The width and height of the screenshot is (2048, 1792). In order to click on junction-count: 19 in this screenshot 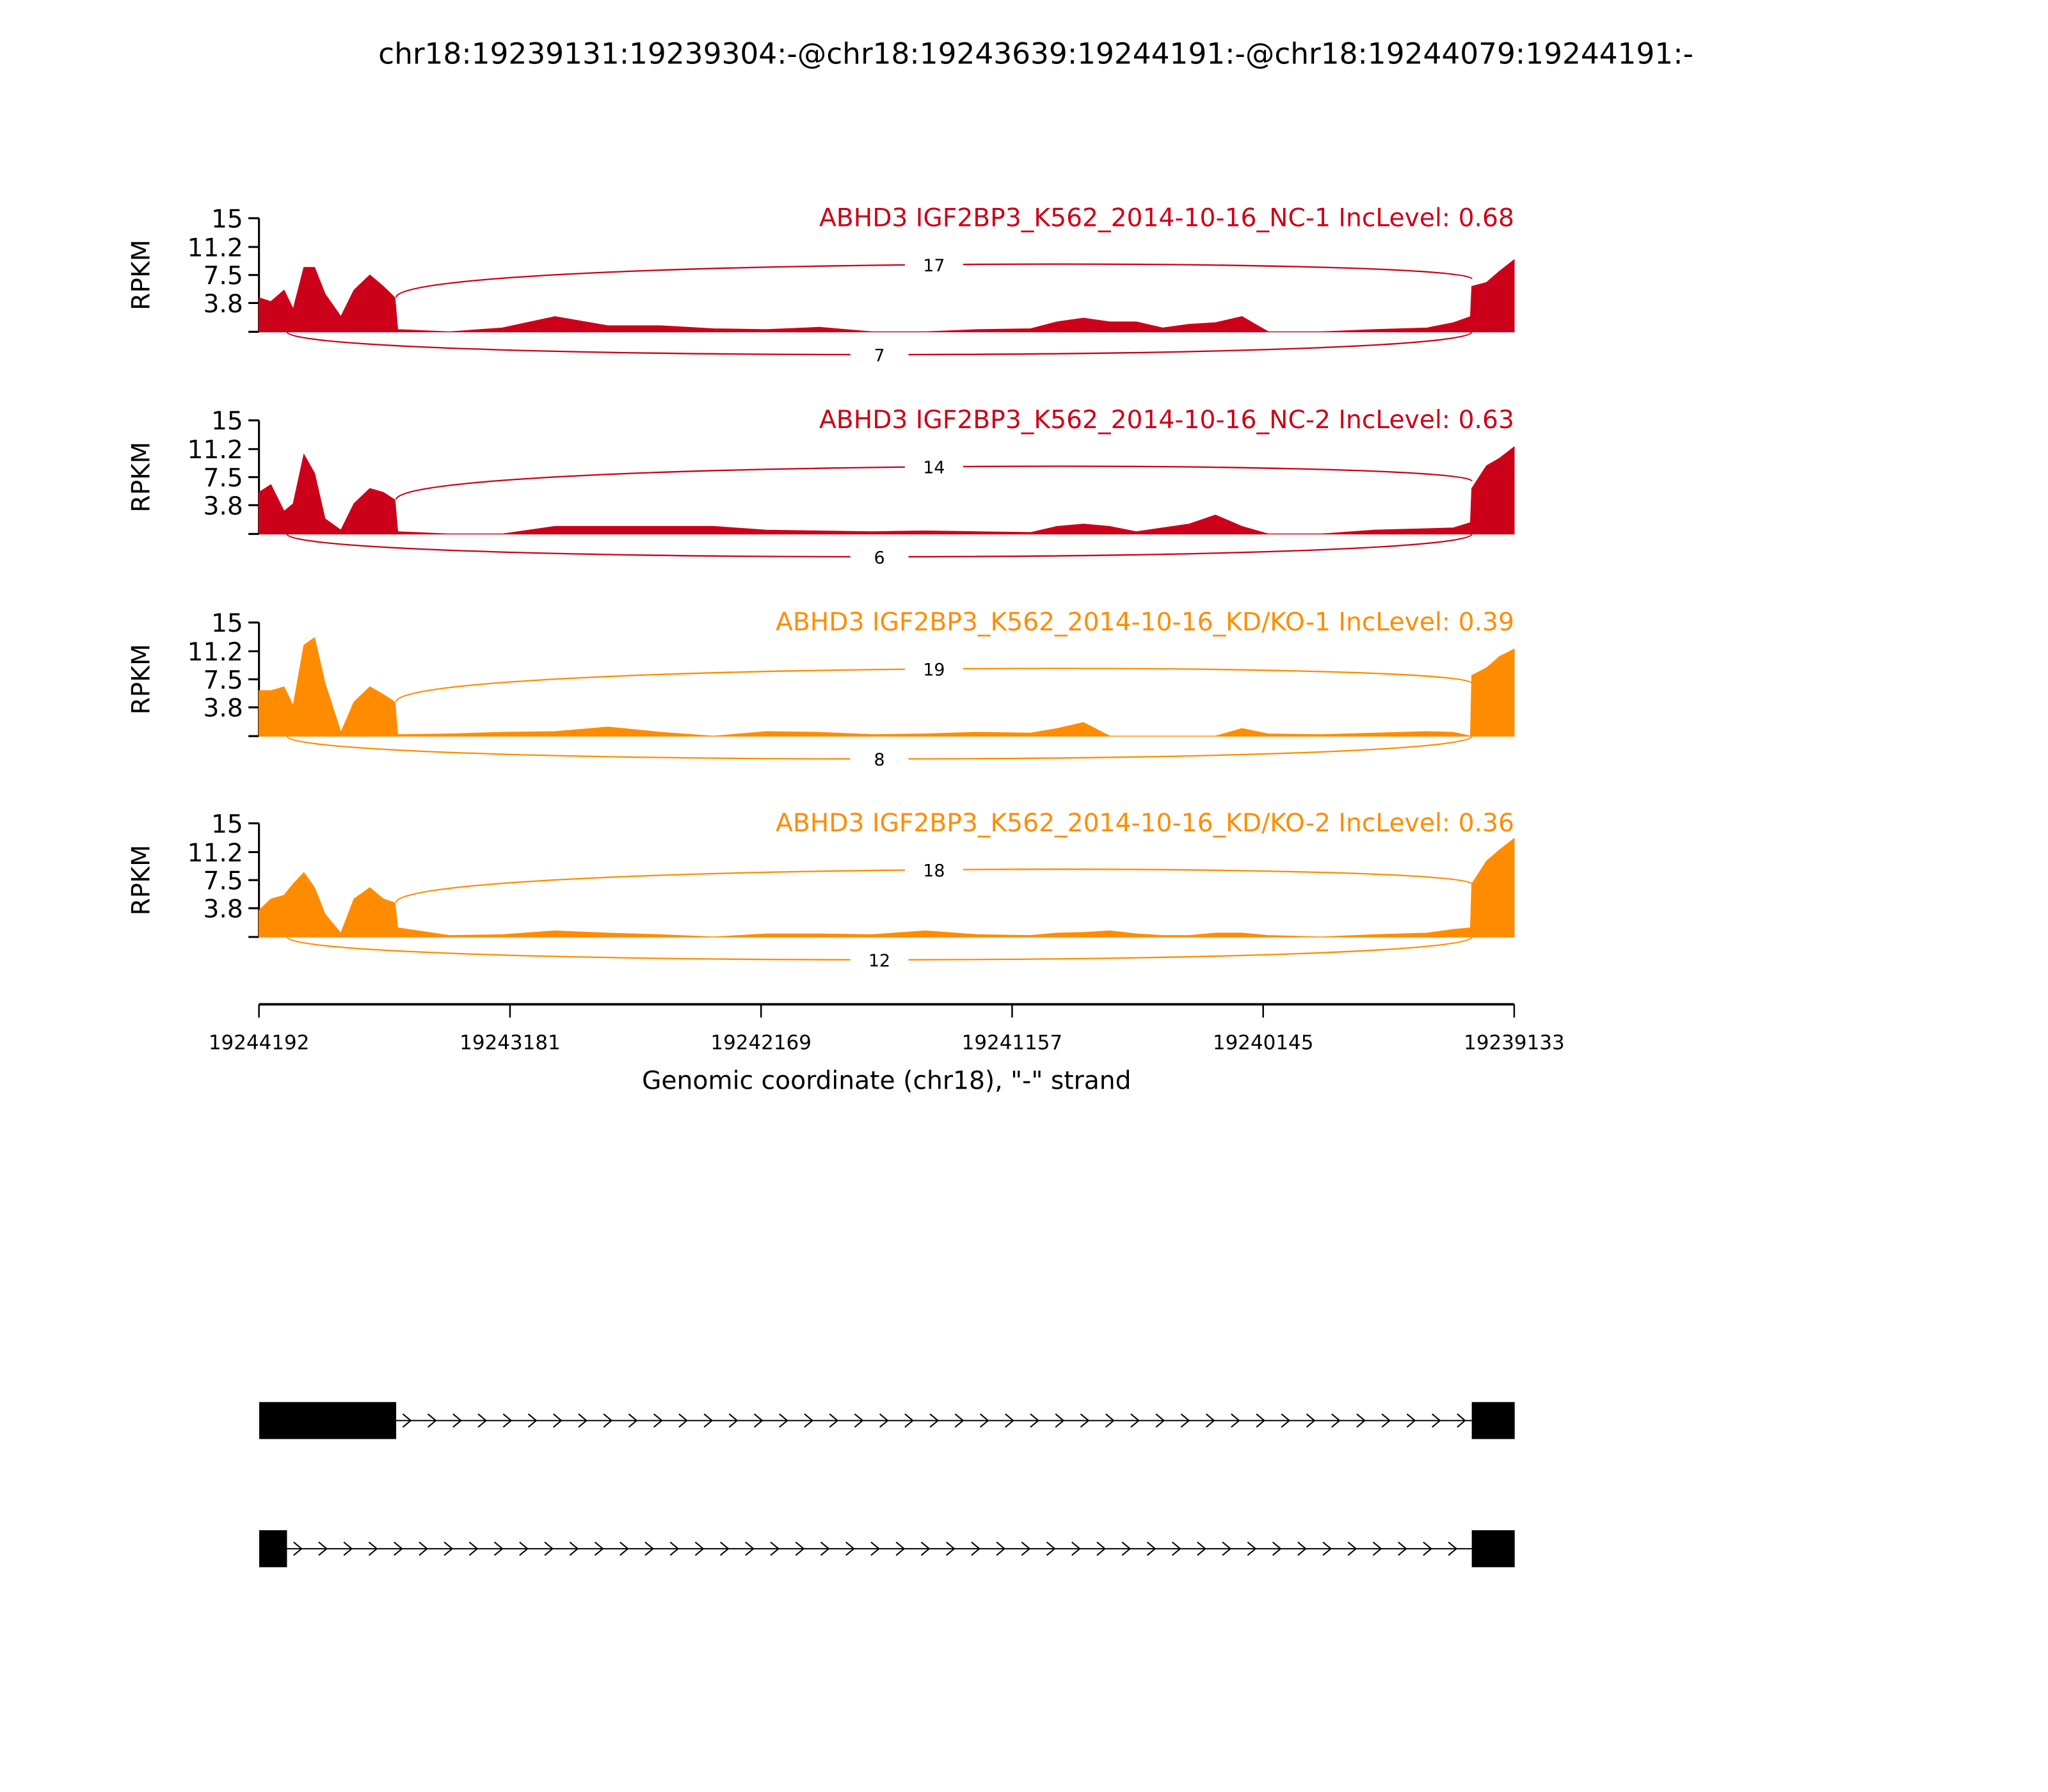, I will do `click(934, 670)`.